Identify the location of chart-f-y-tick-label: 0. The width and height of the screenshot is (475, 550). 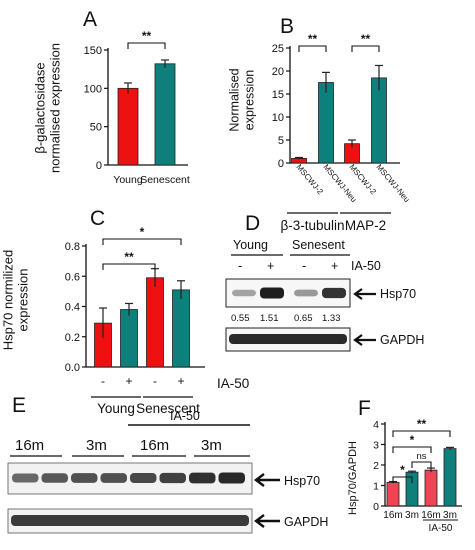
(376, 507).